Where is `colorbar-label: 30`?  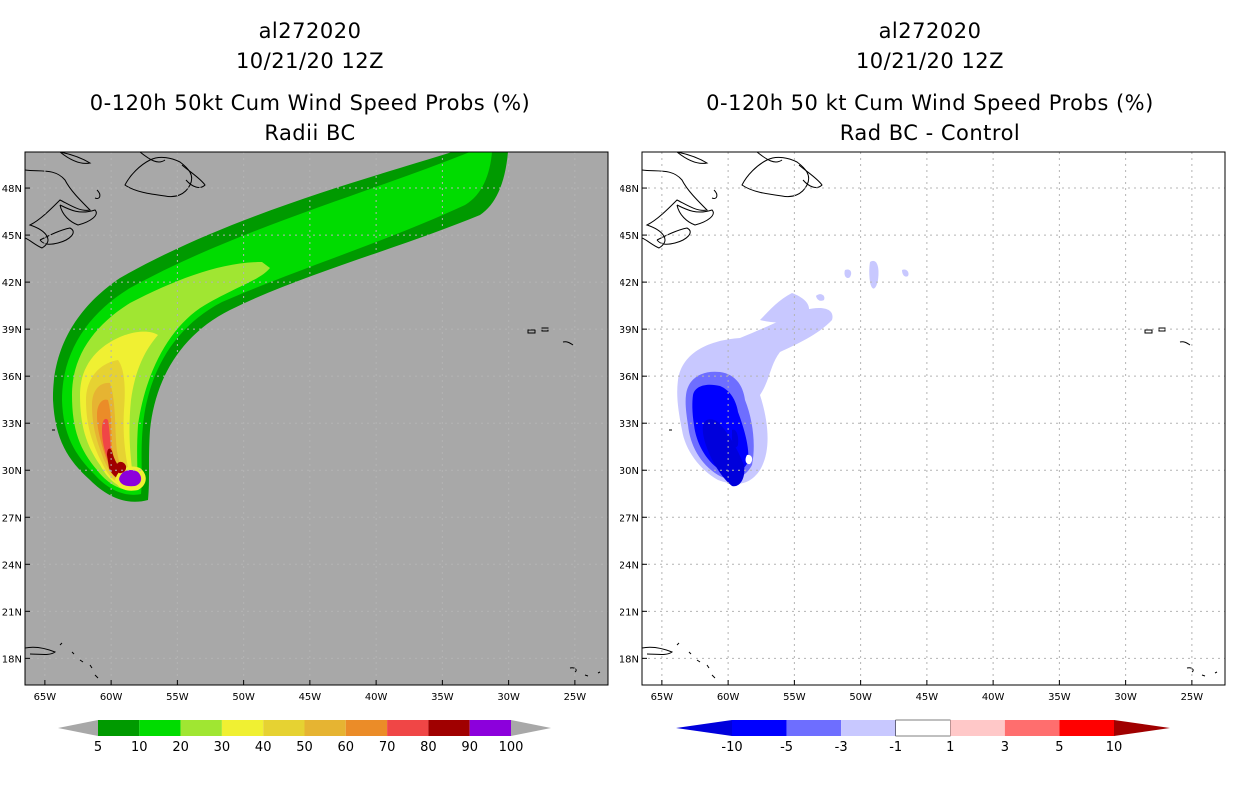
colorbar-label: 30 is located at coordinates (222, 747).